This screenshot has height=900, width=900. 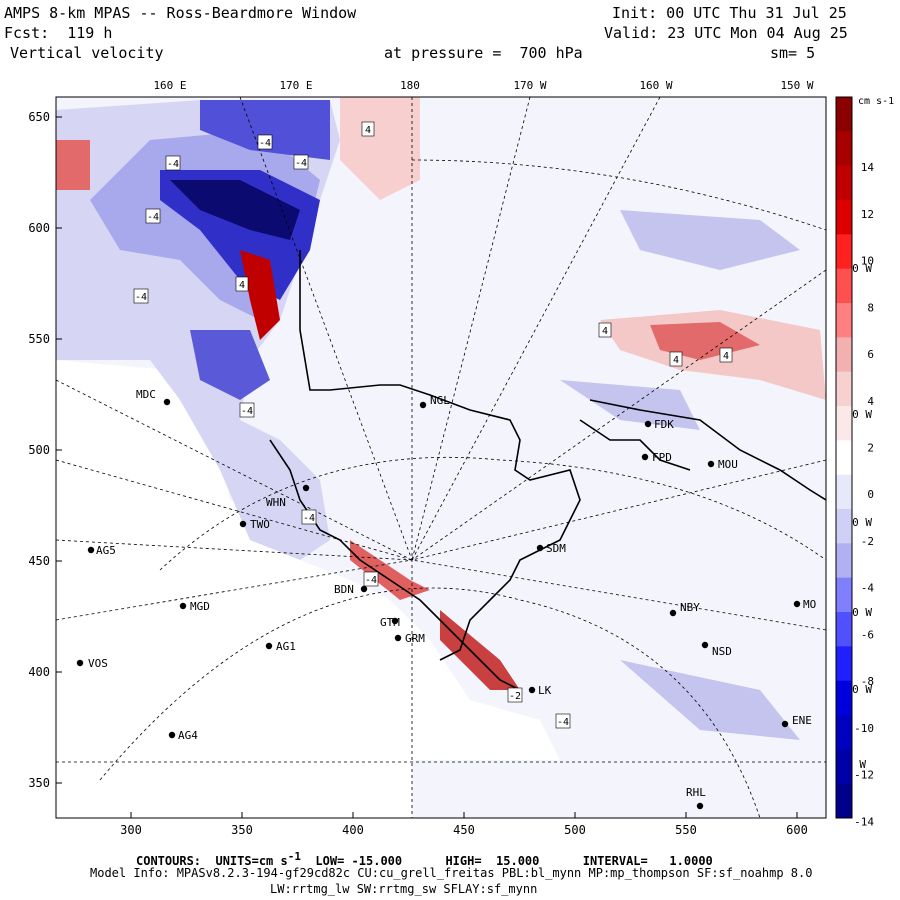 What do you see at coordinates (146, 394) in the screenshot?
I see `station-label: MDC` at bounding box center [146, 394].